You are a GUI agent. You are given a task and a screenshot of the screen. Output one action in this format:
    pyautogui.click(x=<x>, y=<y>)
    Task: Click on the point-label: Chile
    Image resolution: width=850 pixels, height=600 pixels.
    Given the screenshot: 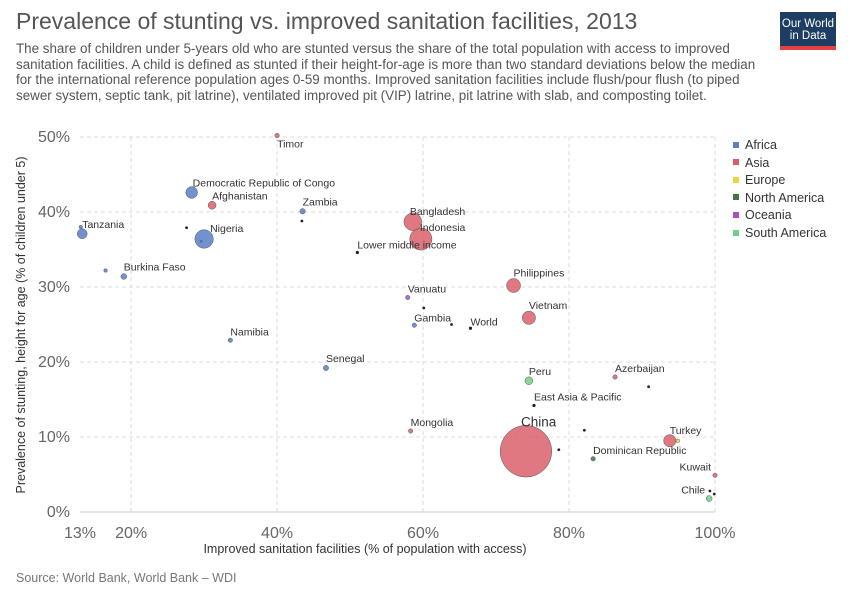 What is the action you would take?
    pyautogui.click(x=693, y=491)
    